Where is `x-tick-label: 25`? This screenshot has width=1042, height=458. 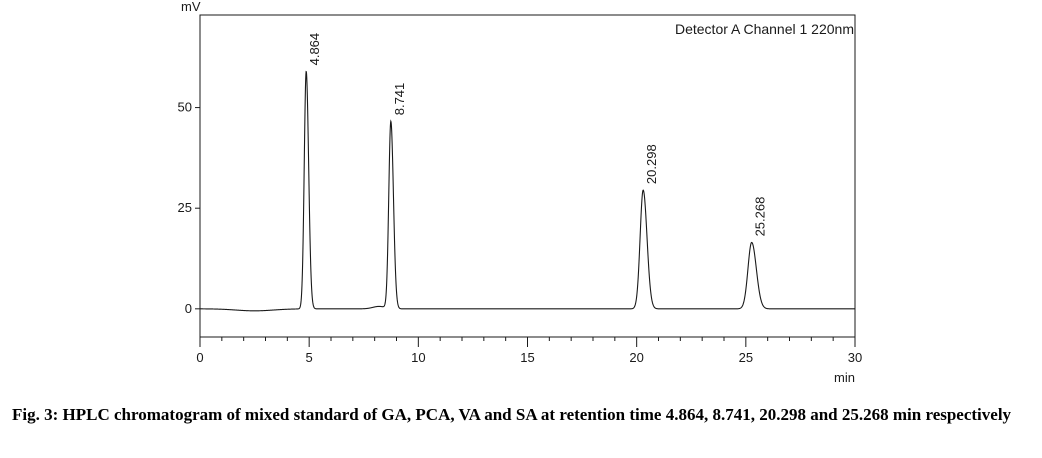
x-tick-label: 25 is located at coordinates (746, 357).